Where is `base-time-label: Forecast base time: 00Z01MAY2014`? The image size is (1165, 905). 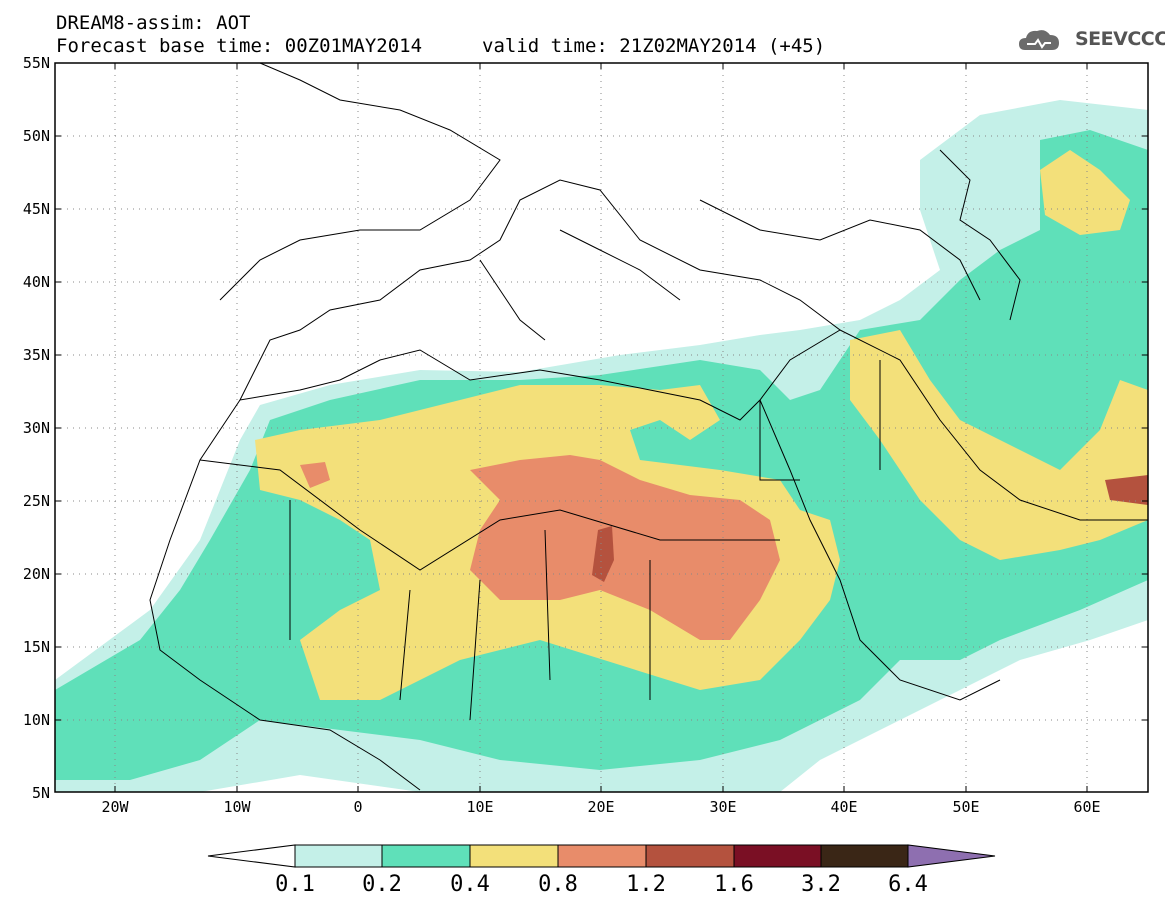 base-time-label: Forecast base time: 00Z01MAY2014 is located at coordinates (239, 46).